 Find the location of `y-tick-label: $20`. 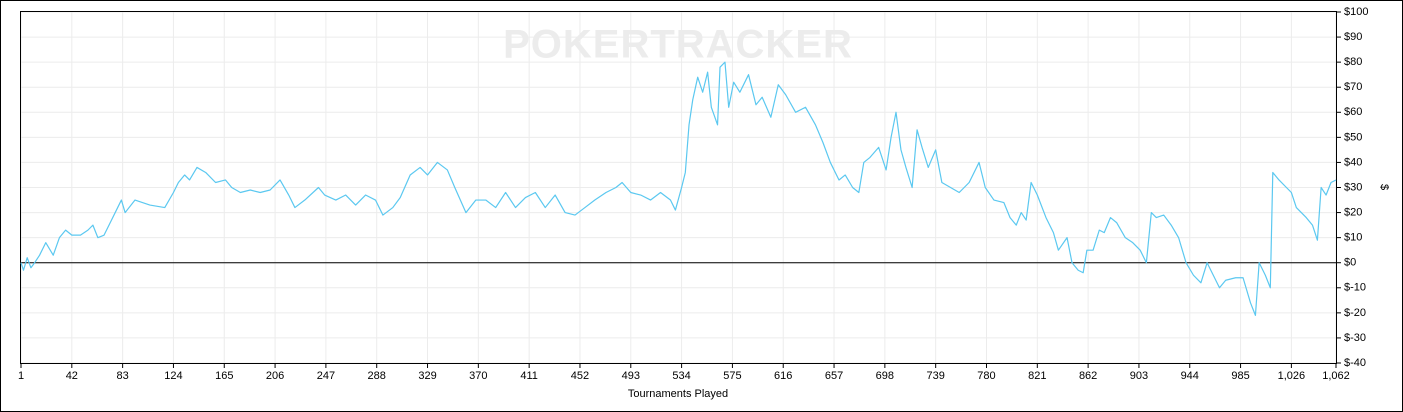

y-tick-label: $20 is located at coordinates (1353, 212).